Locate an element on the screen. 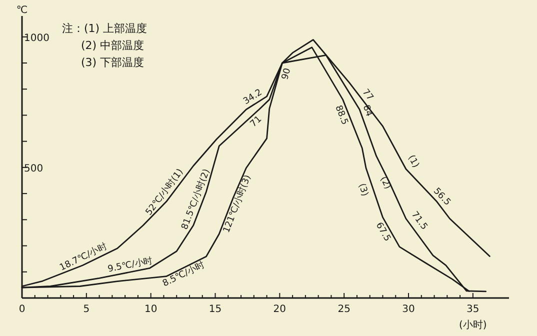 This screenshot has height=336, width=537. annotation: 90 is located at coordinates (287, 73).